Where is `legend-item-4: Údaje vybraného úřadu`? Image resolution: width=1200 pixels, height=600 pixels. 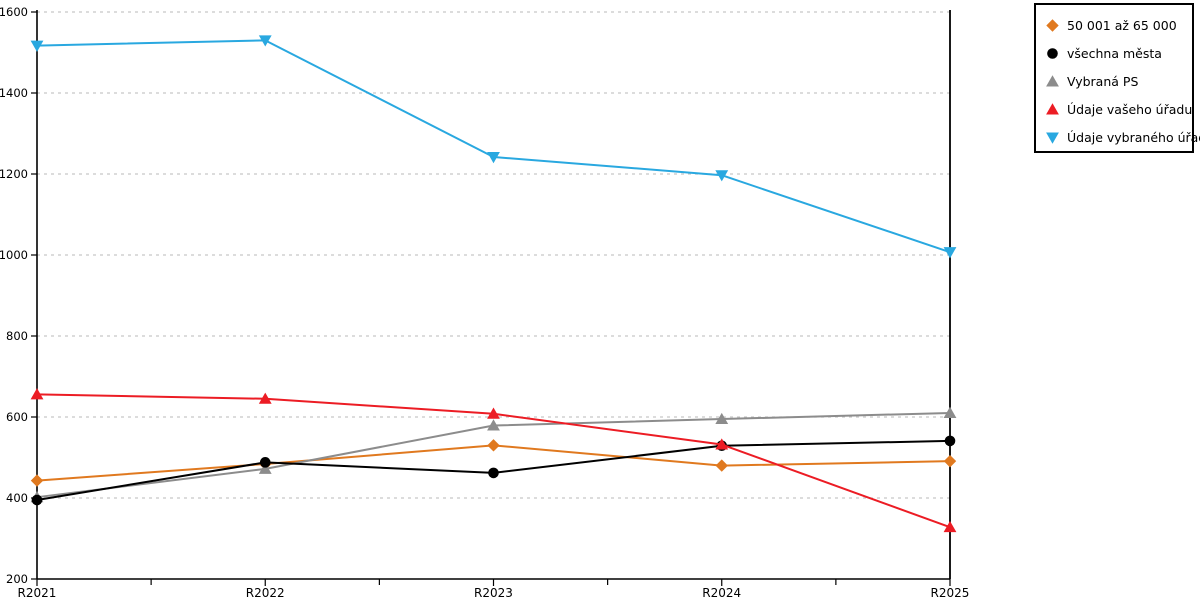
legend-item-4: Údaje vybraného úřadu is located at coordinates (1118, 137).